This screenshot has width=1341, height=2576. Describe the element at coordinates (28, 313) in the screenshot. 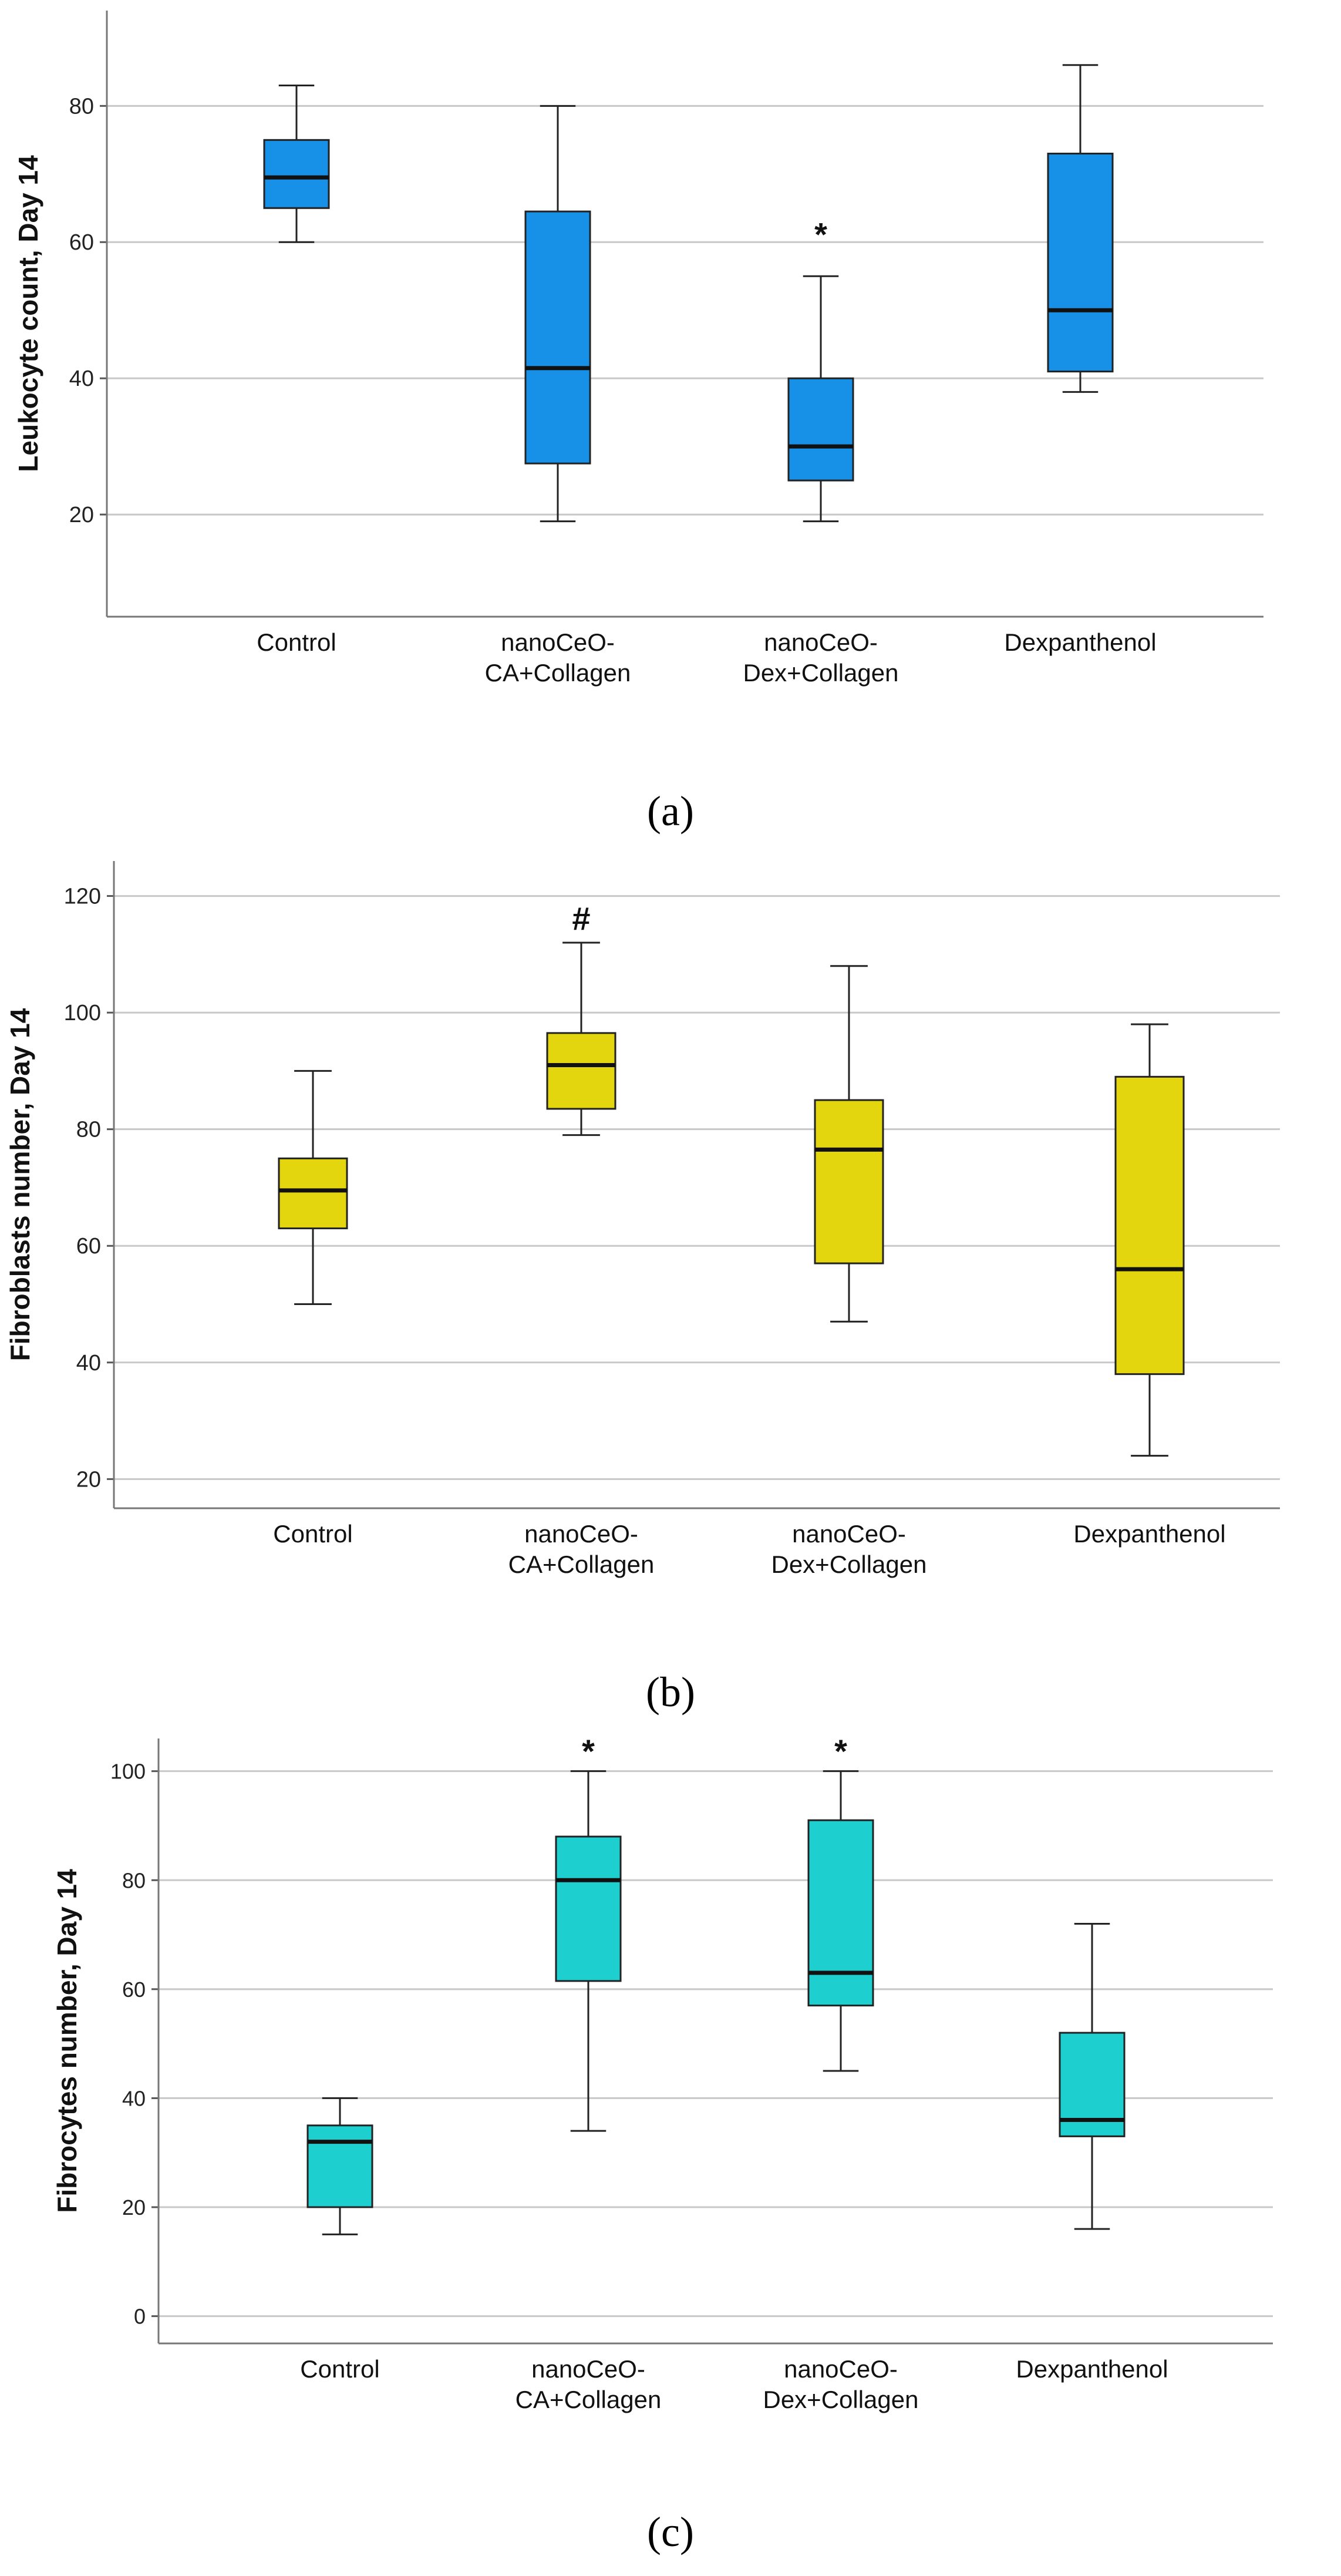

I see `y-axis-label: Leukocyte count, Day 14` at that location.